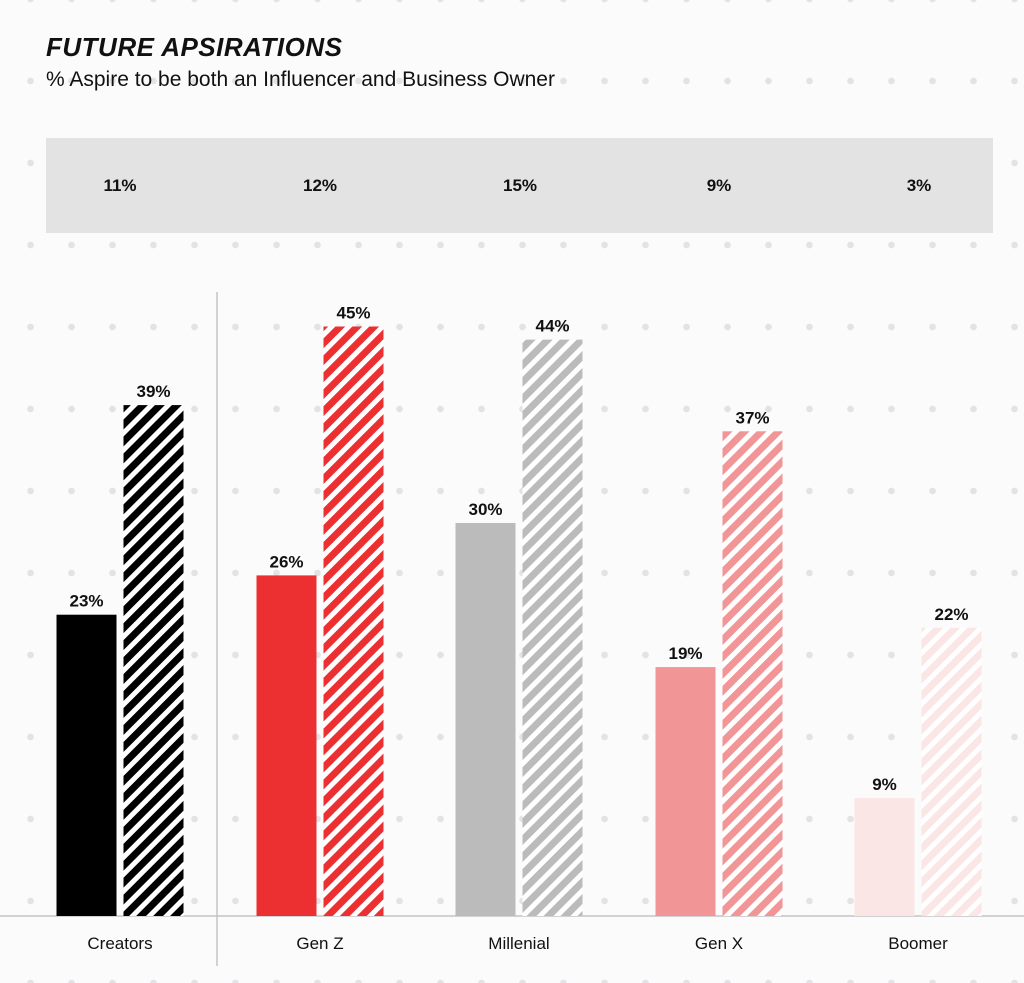 The width and height of the screenshot is (1024, 983). I want to click on category-label-gen-z: Gen Z, so click(319, 943).